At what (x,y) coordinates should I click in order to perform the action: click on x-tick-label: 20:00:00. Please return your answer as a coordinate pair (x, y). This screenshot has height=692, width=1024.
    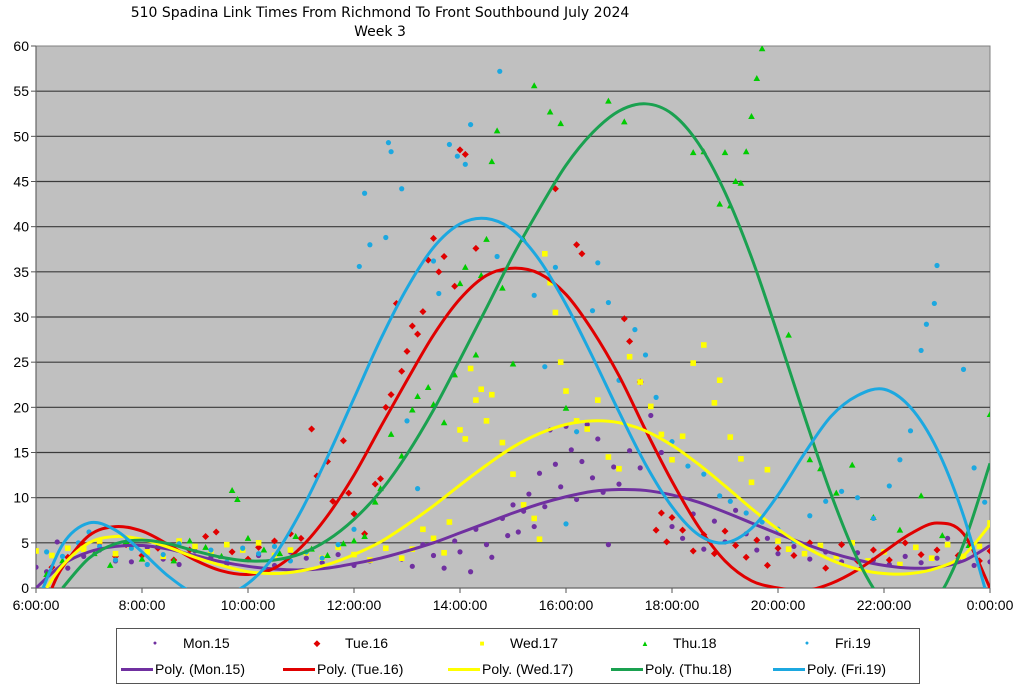
    Looking at the image, I should click on (778, 605).